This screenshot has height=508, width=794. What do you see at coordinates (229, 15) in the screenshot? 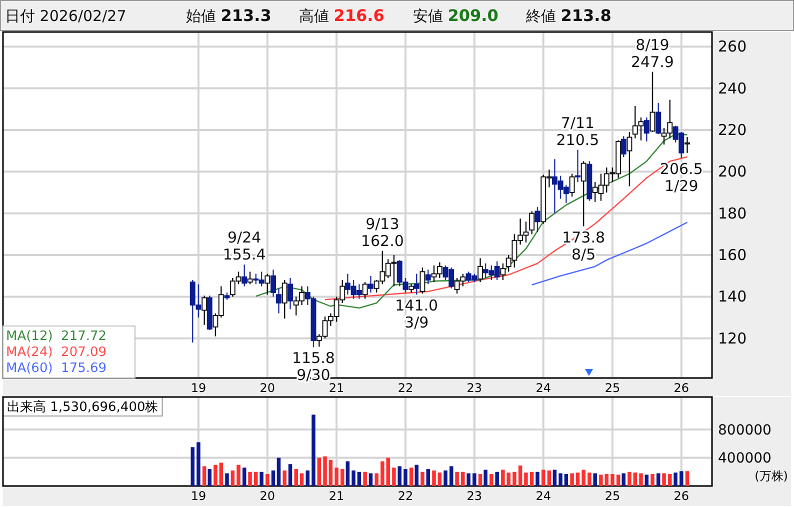
I see `text: 始値 213.3` at bounding box center [229, 15].